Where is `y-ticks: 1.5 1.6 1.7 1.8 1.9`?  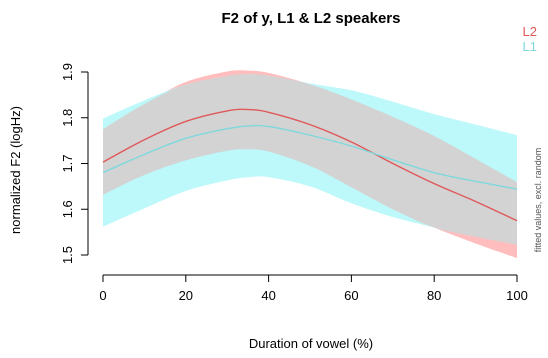
y-ticks: 1.5 1.6 1.7 1.8 1.9 is located at coordinates (74, 163).